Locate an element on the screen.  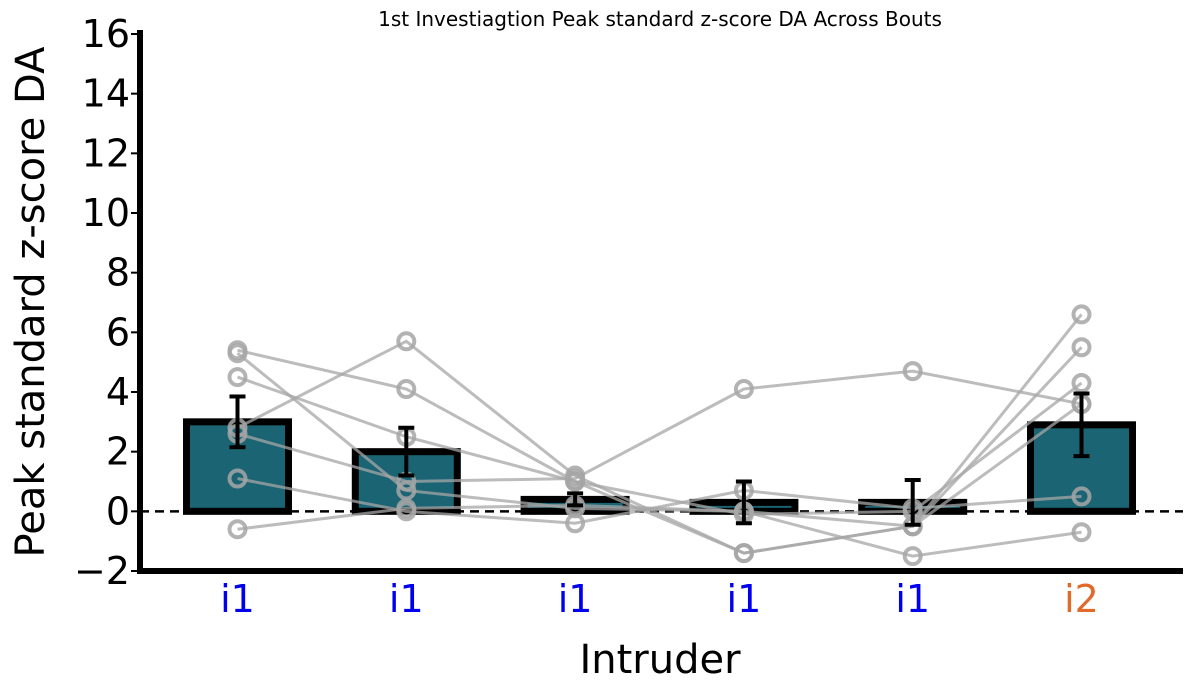
y-tick-label: 14 is located at coordinates (106, 94).